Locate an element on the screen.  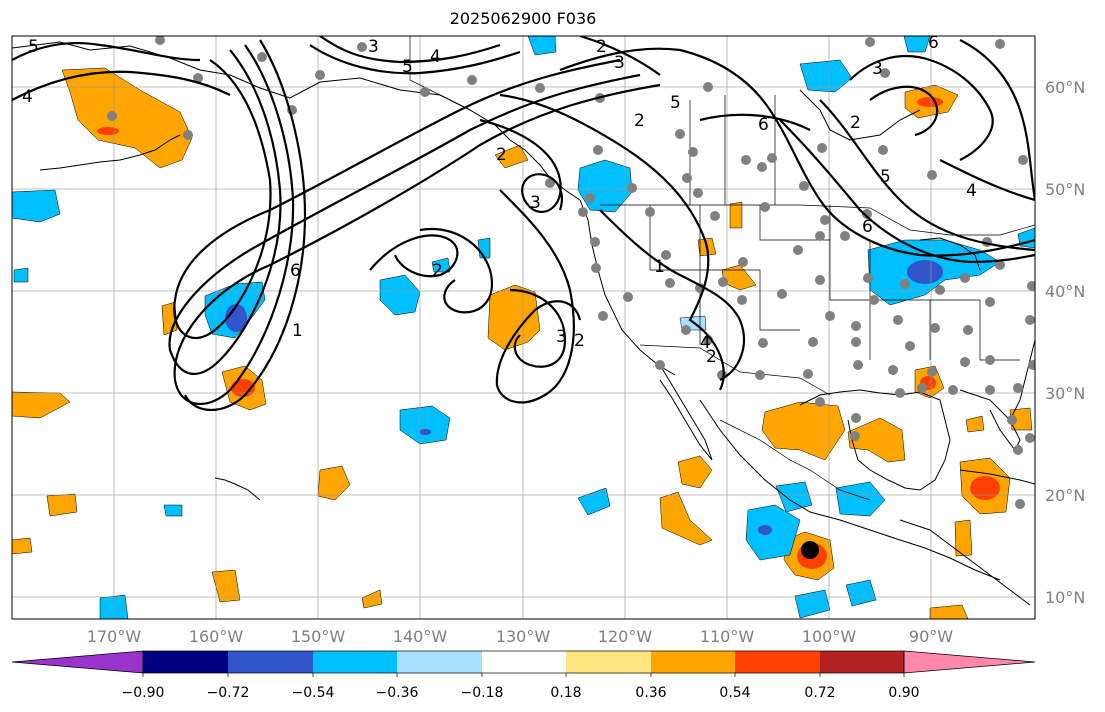
lat-label: 60°N is located at coordinates (1065, 87).